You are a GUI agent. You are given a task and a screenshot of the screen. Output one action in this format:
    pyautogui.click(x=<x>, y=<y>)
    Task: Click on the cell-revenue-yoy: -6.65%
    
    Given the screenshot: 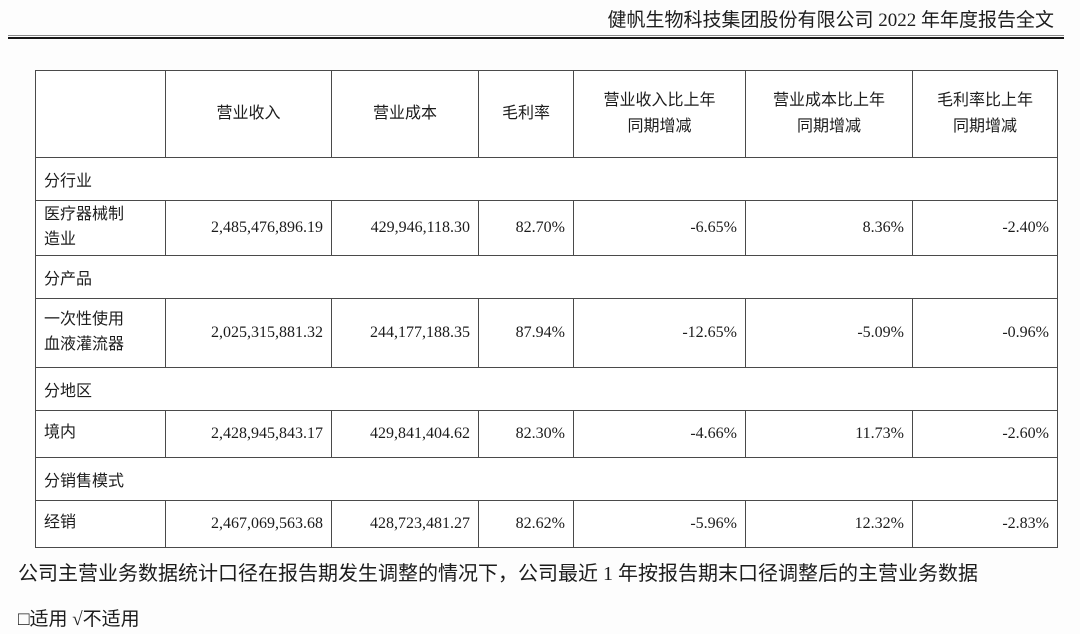 What is the action you would take?
    pyautogui.click(x=659, y=228)
    